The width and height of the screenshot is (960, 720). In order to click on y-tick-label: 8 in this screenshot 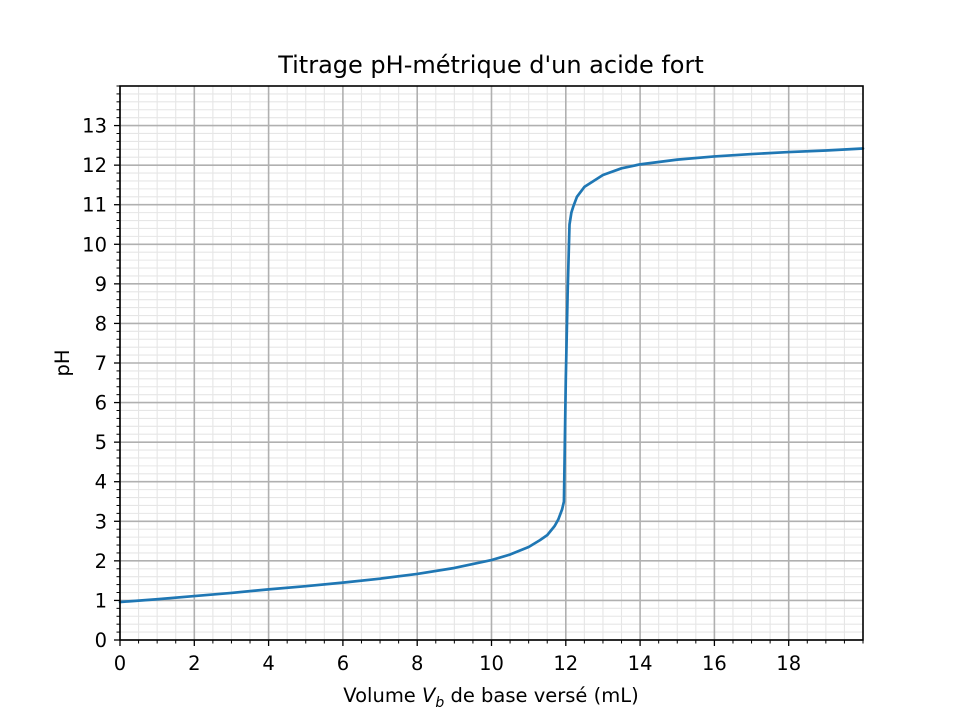, I will do `click(101, 323)`.